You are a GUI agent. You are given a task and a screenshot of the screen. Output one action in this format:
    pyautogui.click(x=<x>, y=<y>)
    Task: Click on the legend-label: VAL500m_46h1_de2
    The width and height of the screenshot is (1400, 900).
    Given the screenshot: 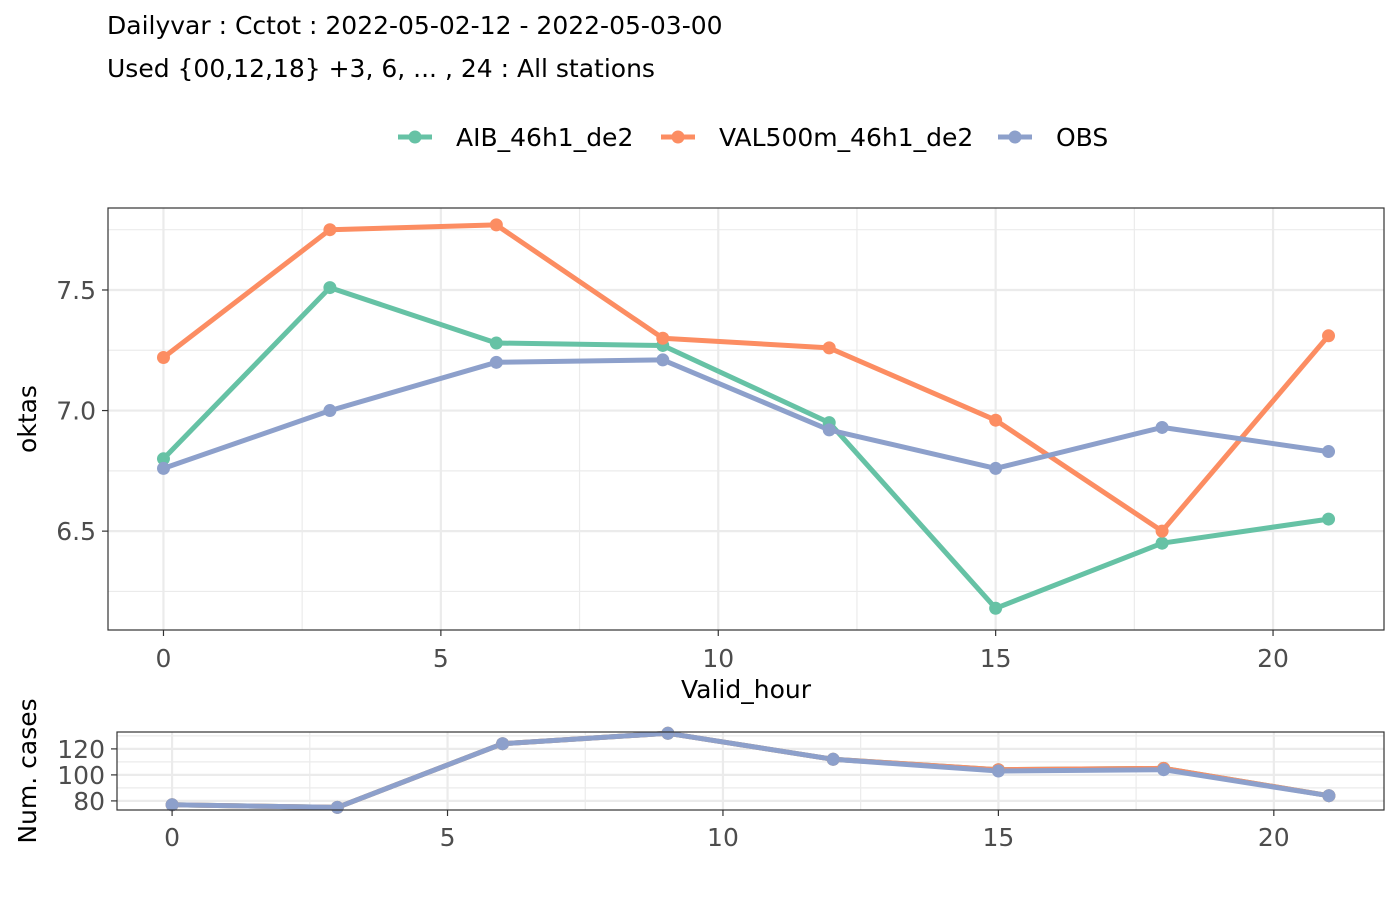 What is the action you would take?
    pyautogui.click(x=846, y=137)
    